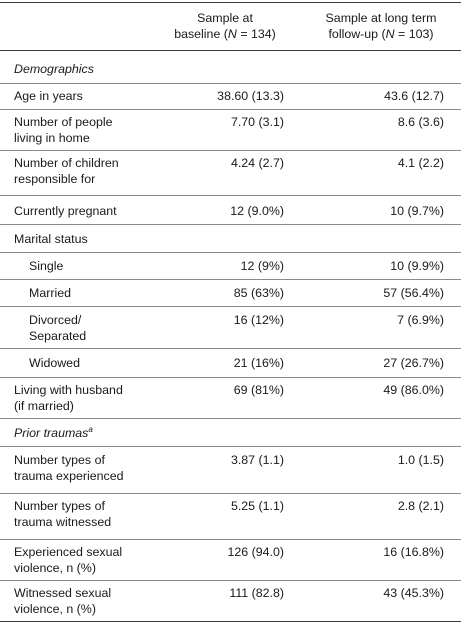 Image resolution: width=461 pixels, height=624 pixels. Describe the element at coordinates (46, 266) in the screenshot. I see `row-label: Single` at that location.